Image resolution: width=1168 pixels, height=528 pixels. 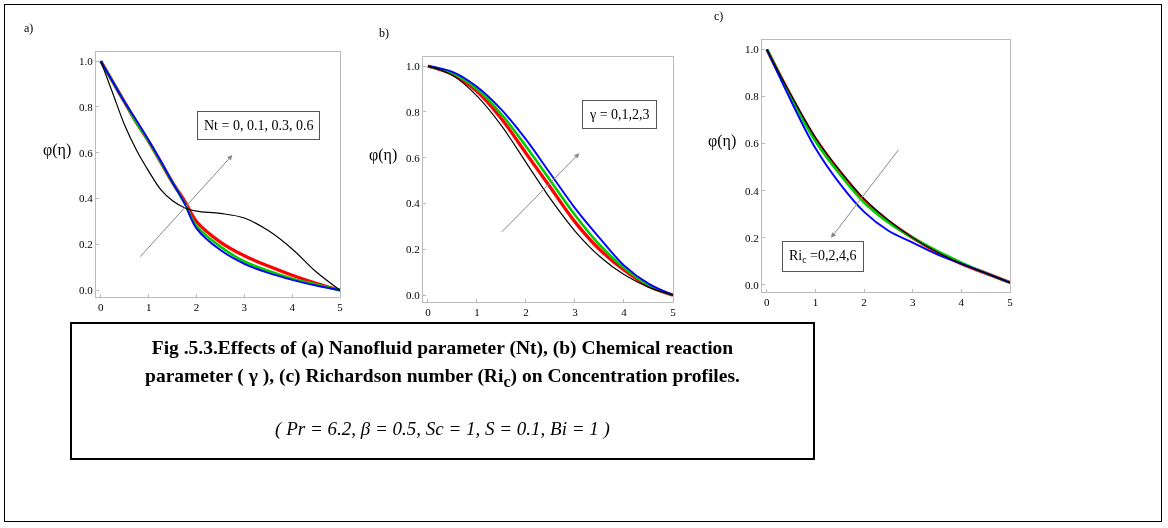 What do you see at coordinates (442, 428) in the screenshot?
I see `text: ( Pr = 6.2, β = 0.5, Sc = 1, S = 0.1, Bi = 1 )` at bounding box center [442, 428].